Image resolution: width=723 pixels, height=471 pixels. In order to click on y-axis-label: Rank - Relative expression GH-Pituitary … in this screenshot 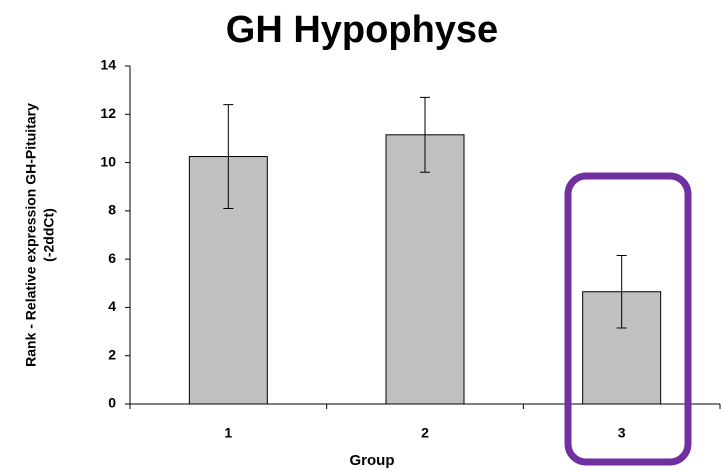, I will do `click(40, 235)`.